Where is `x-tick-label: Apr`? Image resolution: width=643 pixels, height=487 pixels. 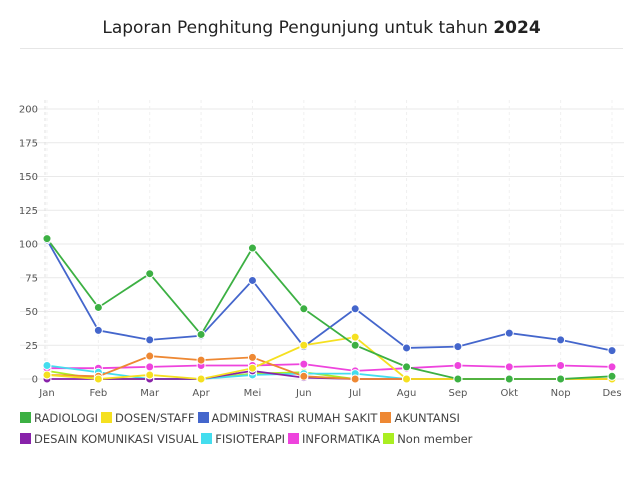
x-tick-label: Apr is located at coordinates (201, 393).